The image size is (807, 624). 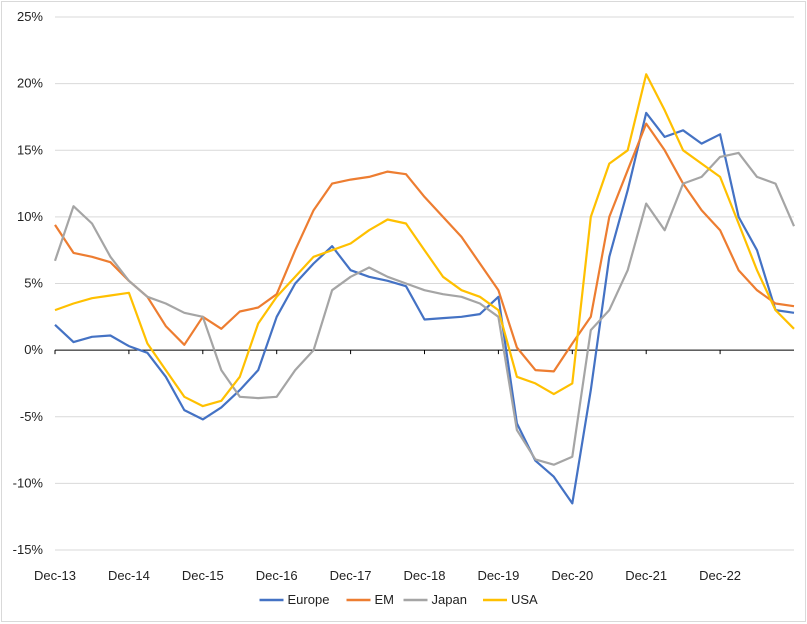 I want to click on x-tick-label: Dec-21, so click(x=646, y=575).